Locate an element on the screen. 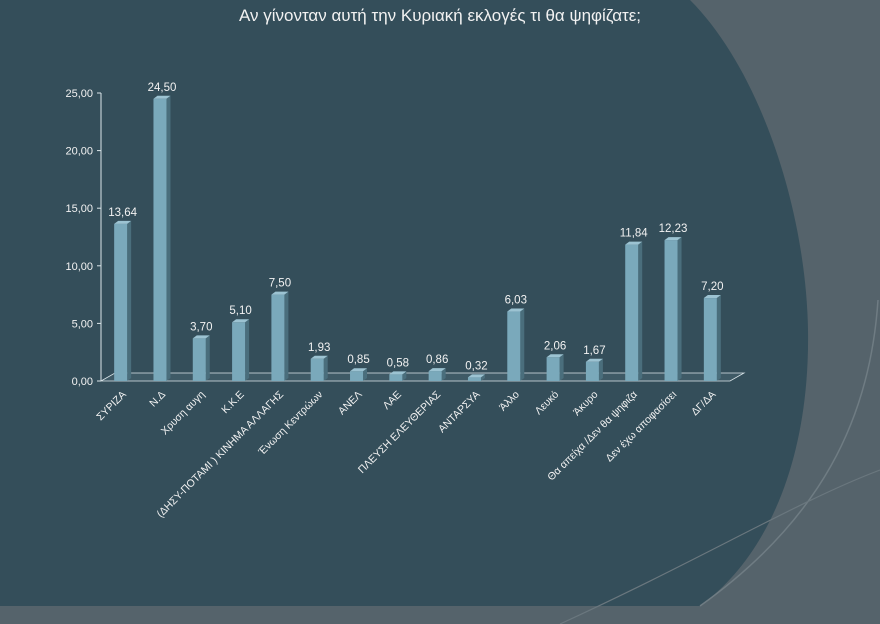 The image size is (880, 624). category-label: Ν.Δ is located at coordinates (157, 399).